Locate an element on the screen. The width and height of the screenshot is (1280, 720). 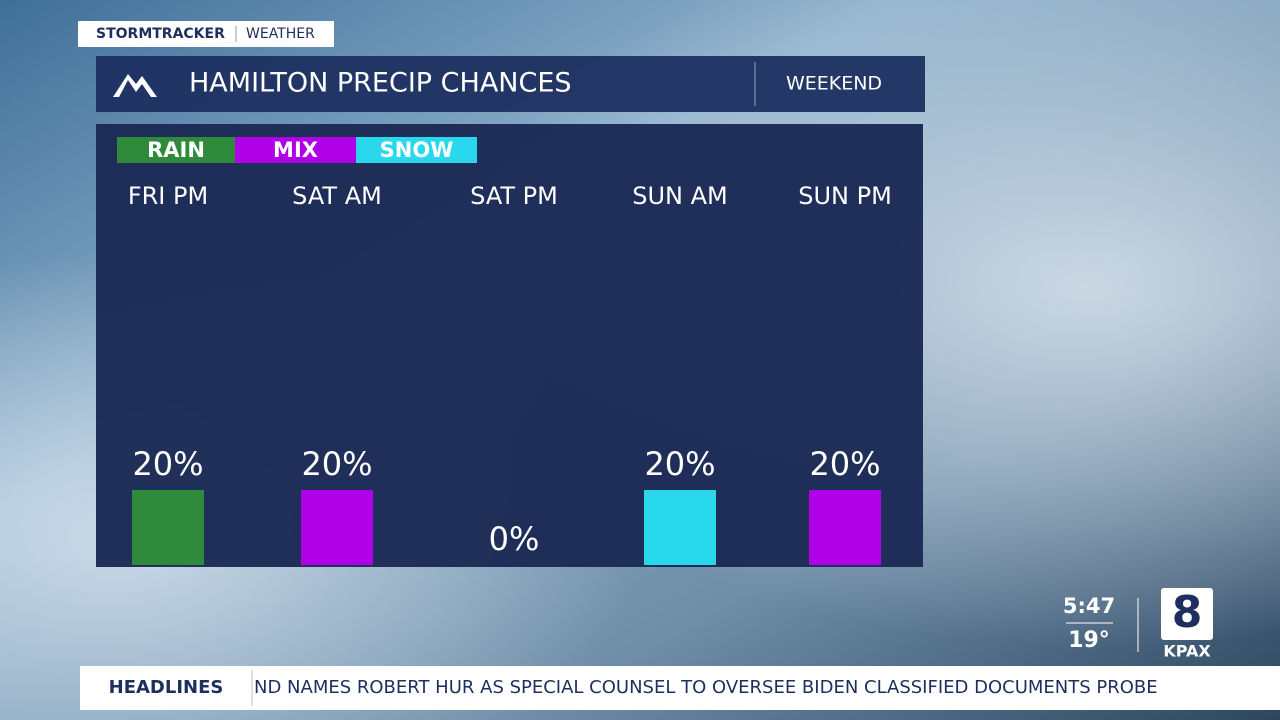
legend-label: MIX is located at coordinates (295, 150).